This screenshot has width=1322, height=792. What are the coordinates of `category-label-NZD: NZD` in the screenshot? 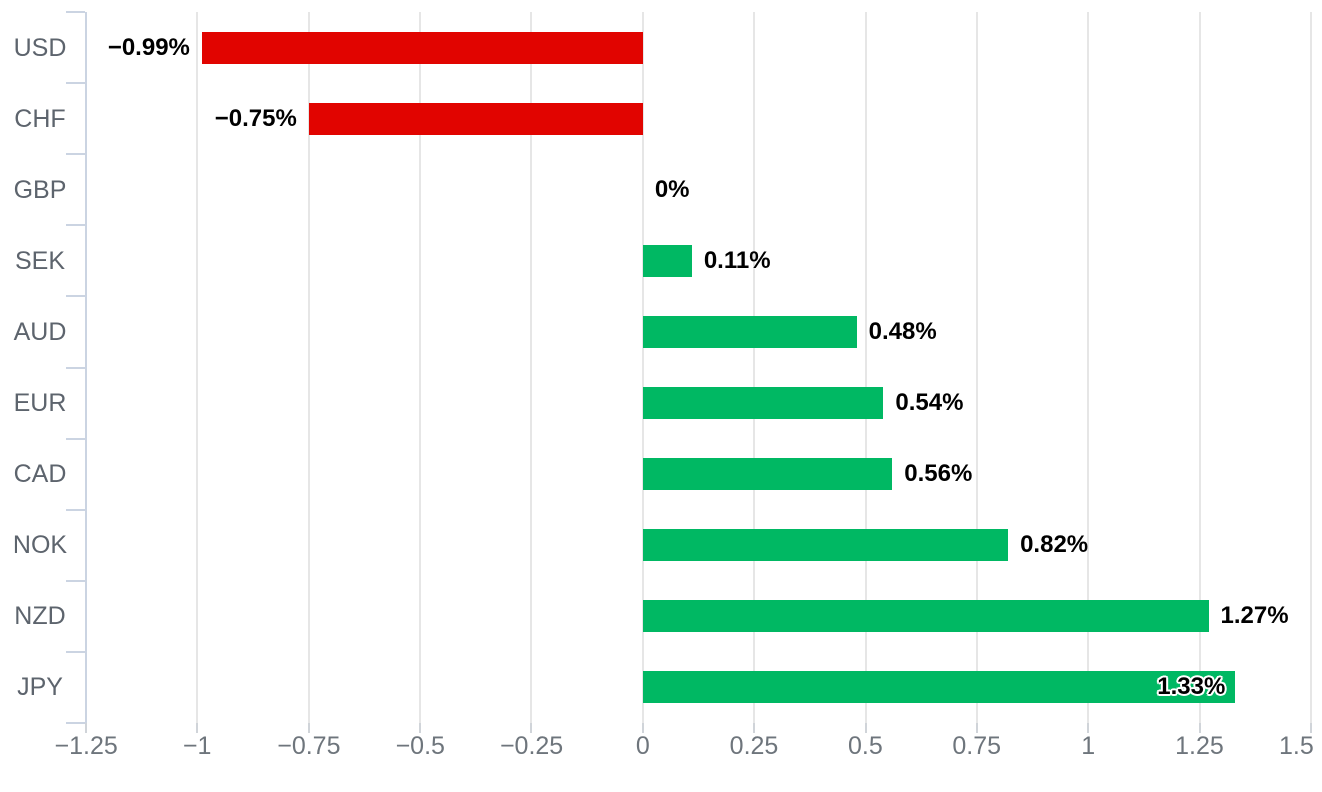 It's located at (40, 616).